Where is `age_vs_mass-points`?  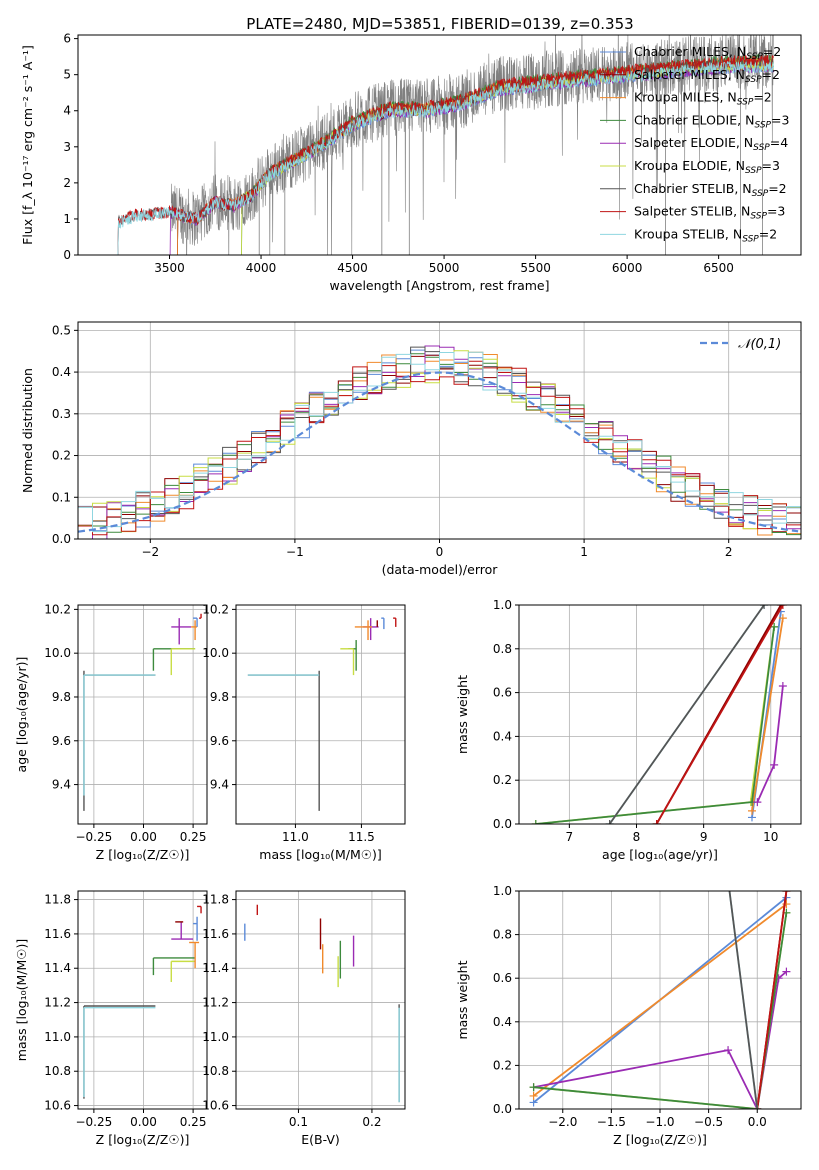
age_vs_mass-points is located at coordinates (322, 714).